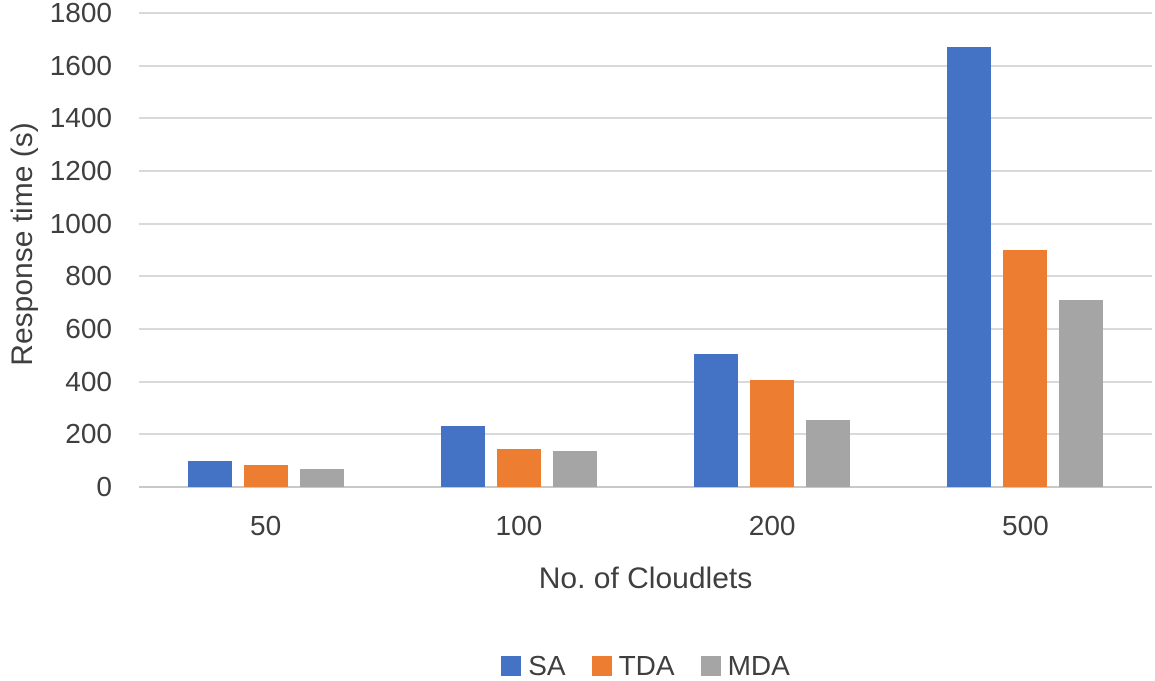 The image size is (1155, 681). I want to click on legend-label: SA, so click(547, 665).